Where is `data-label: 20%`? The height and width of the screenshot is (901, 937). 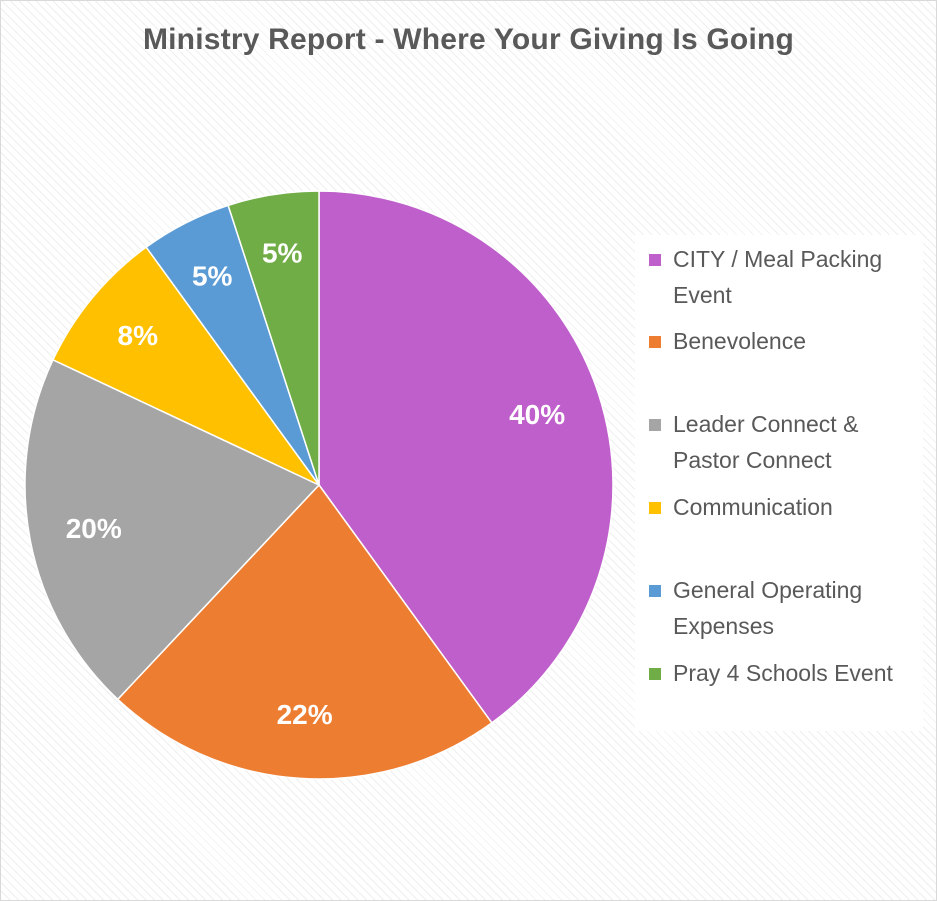
data-label: 20% is located at coordinates (94, 528).